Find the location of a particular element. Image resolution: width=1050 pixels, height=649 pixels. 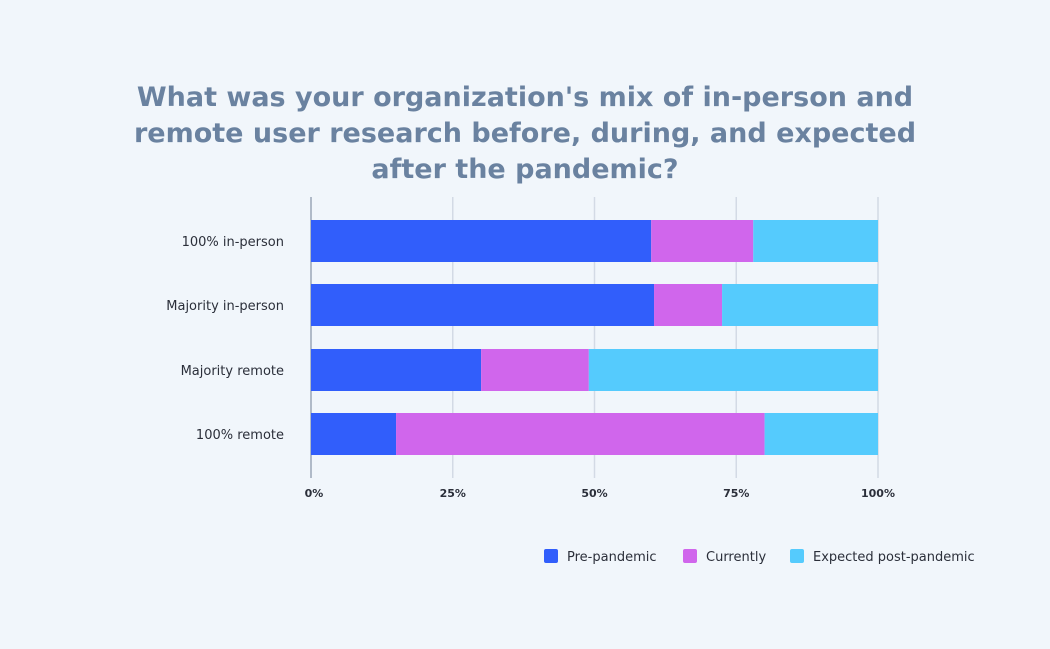

legend-label: Pre-pandemic is located at coordinates (612, 557).